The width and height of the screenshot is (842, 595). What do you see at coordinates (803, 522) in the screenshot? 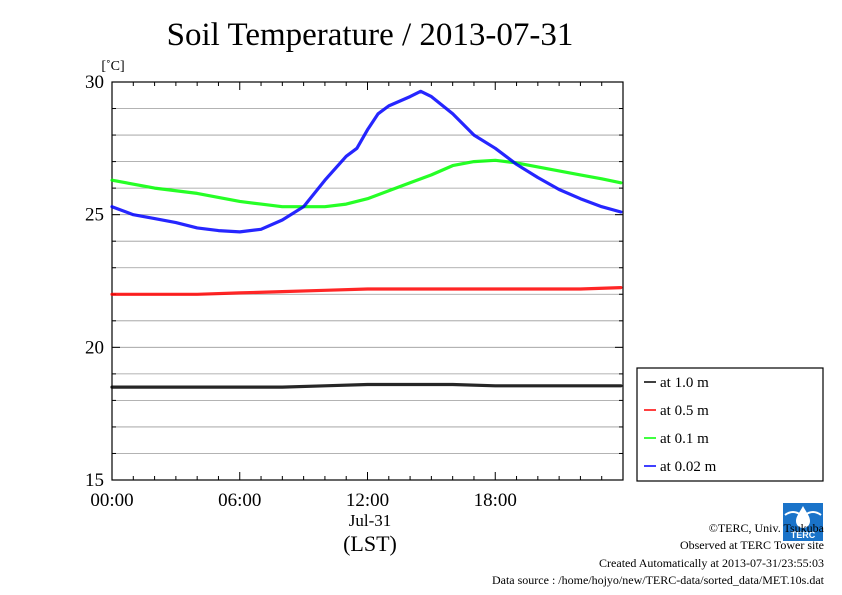
I see `terc-logo: TERC` at bounding box center [803, 522].